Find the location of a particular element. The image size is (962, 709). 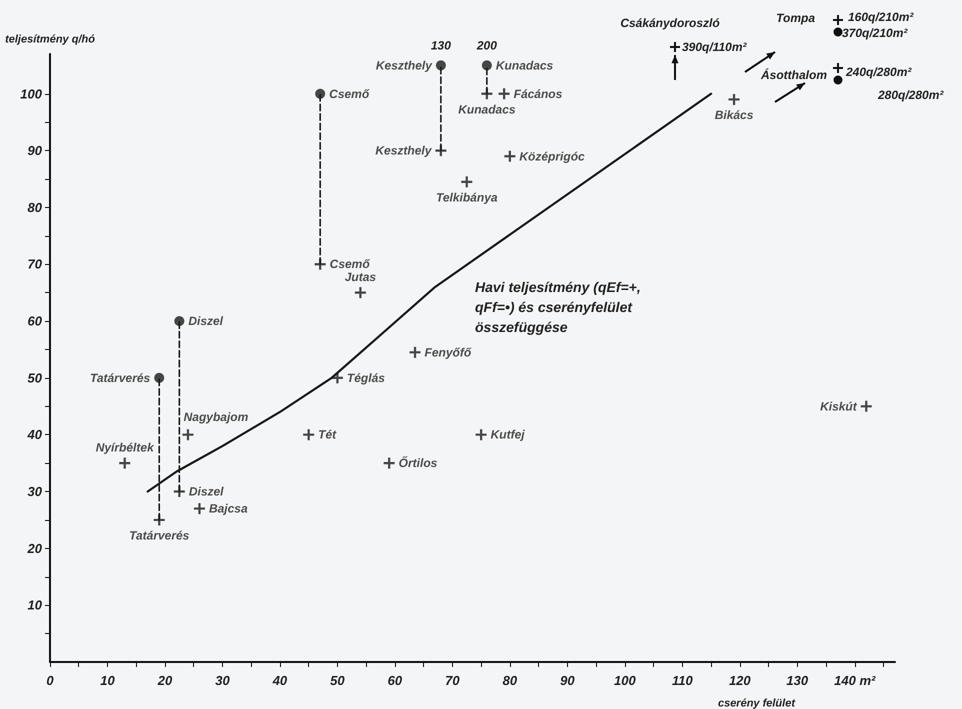

annotation: 280q/280m² is located at coordinates (910, 95).